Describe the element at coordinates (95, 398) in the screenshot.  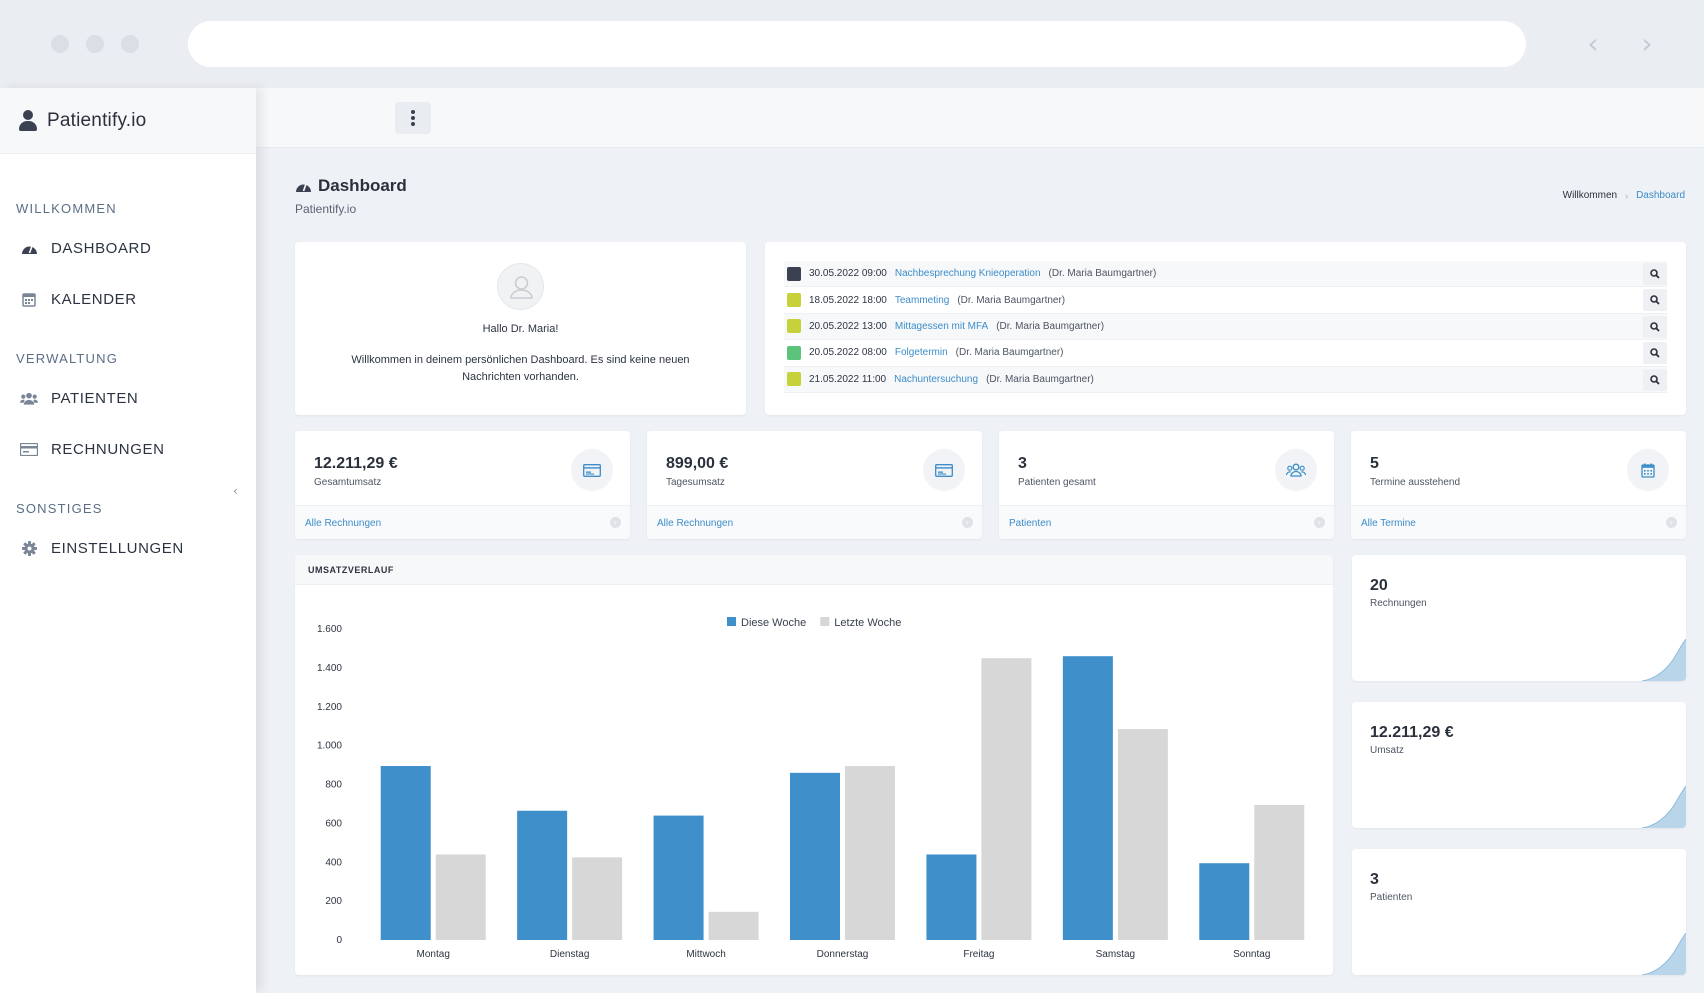
I see `sidebar-item-label: PATIENTEN` at that location.